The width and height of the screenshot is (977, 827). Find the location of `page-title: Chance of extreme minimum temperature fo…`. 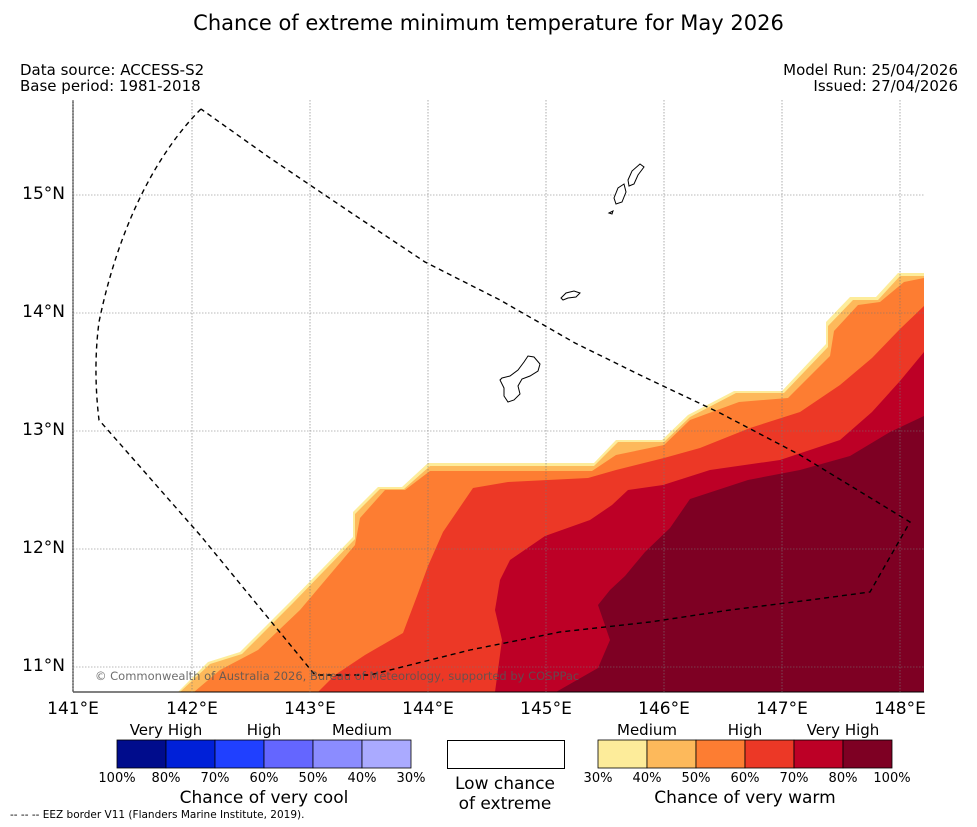

page-title: Chance of extreme minimum temperature fo… is located at coordinates (488, 23).